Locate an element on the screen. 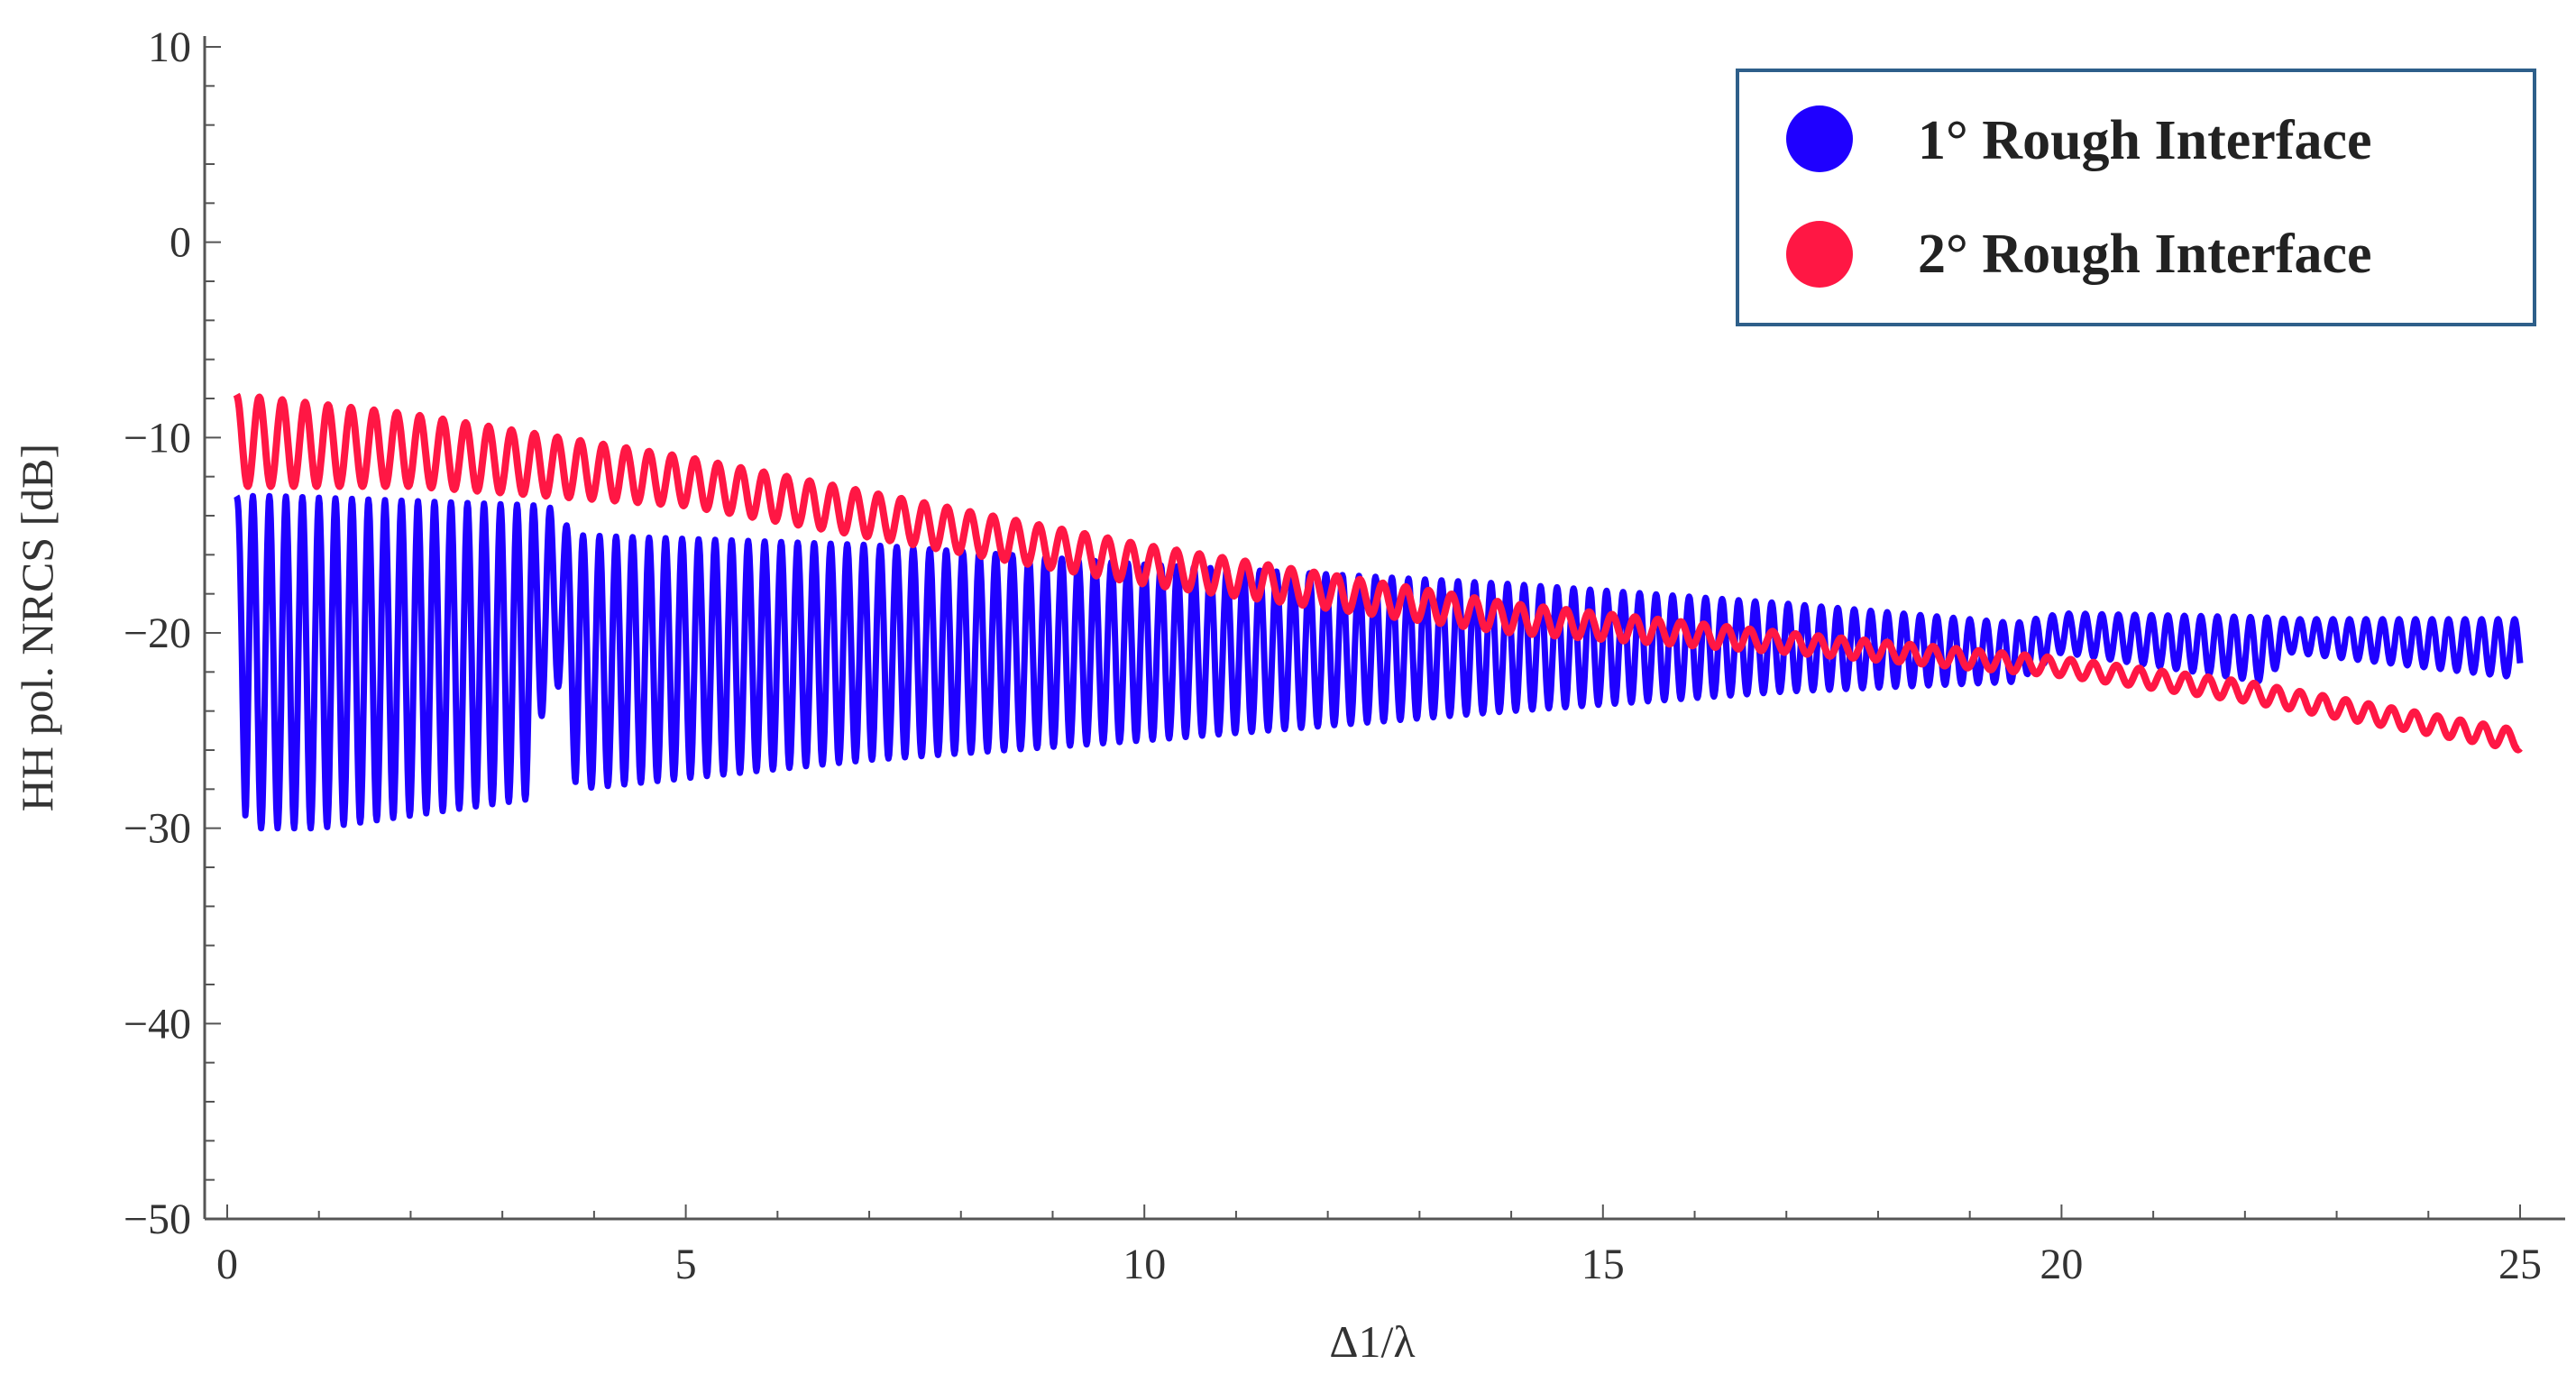 This screenshot has height=1383, width=2576. x-tick-label: 15 is located at coordinates (1603, 1264).